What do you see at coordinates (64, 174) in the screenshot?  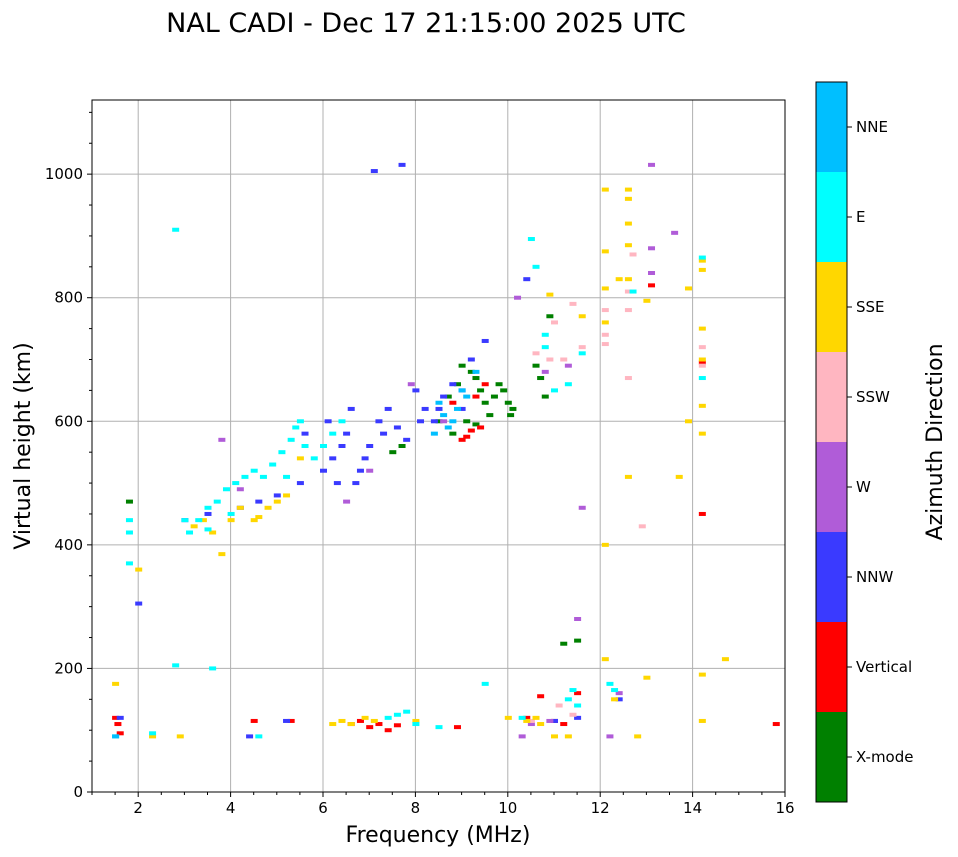 I see `y-tick-label: 1000` at bounding box center [64, 174].